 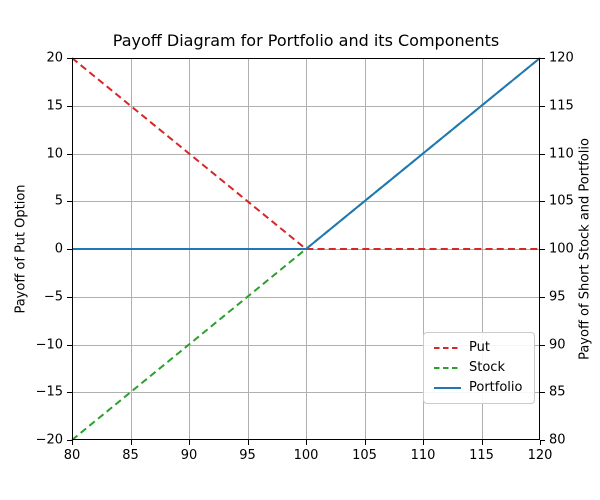 What do you see at coordinates (557, 344) in the screenshot?
I see `y-right-tick-label: 90` at bounding box center [557, 344].